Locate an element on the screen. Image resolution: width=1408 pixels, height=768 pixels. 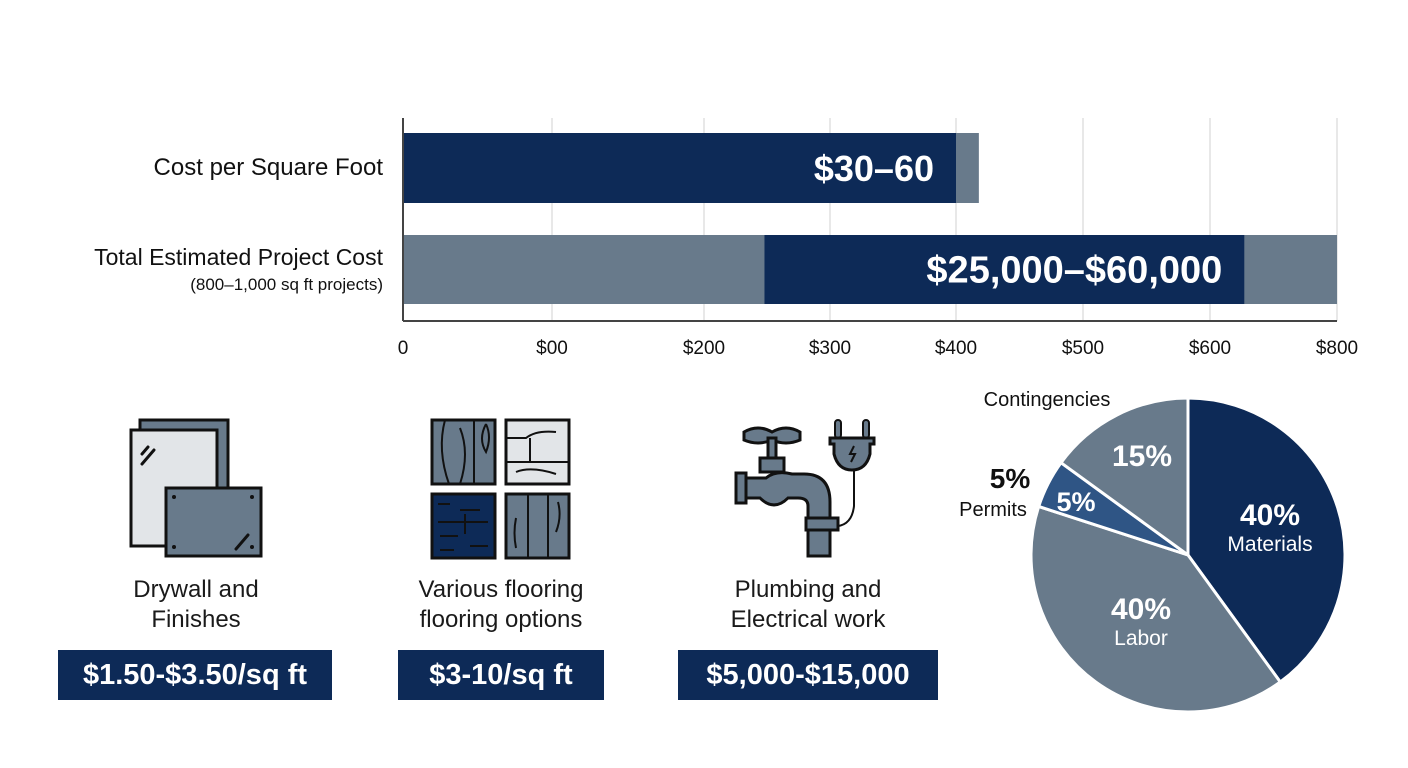
bar-data-label: $30–60 is located at coordinates (874, 168).